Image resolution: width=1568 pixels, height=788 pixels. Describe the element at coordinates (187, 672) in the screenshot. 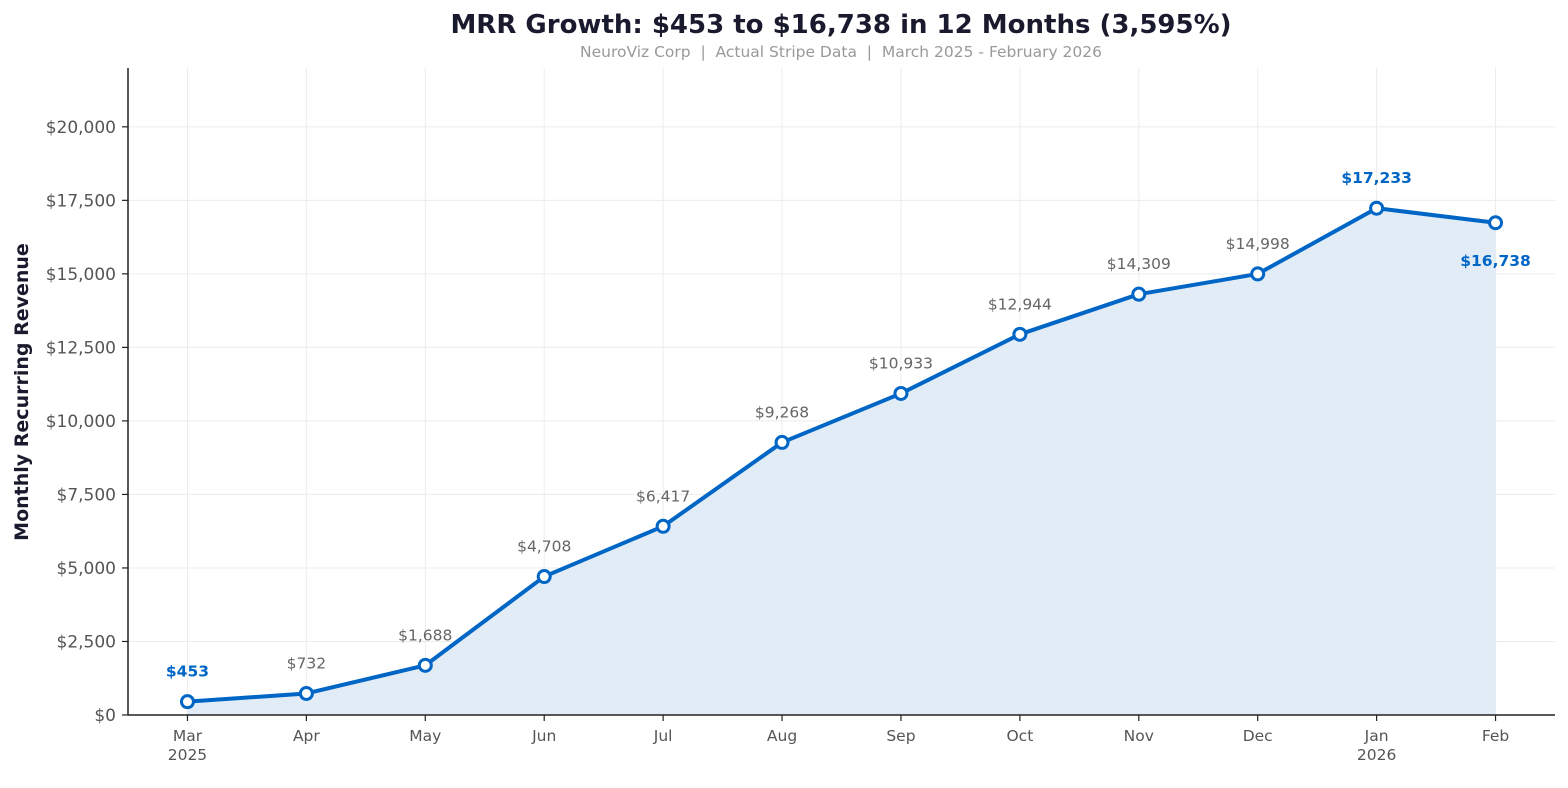

I see `data-label: $453` at that location.